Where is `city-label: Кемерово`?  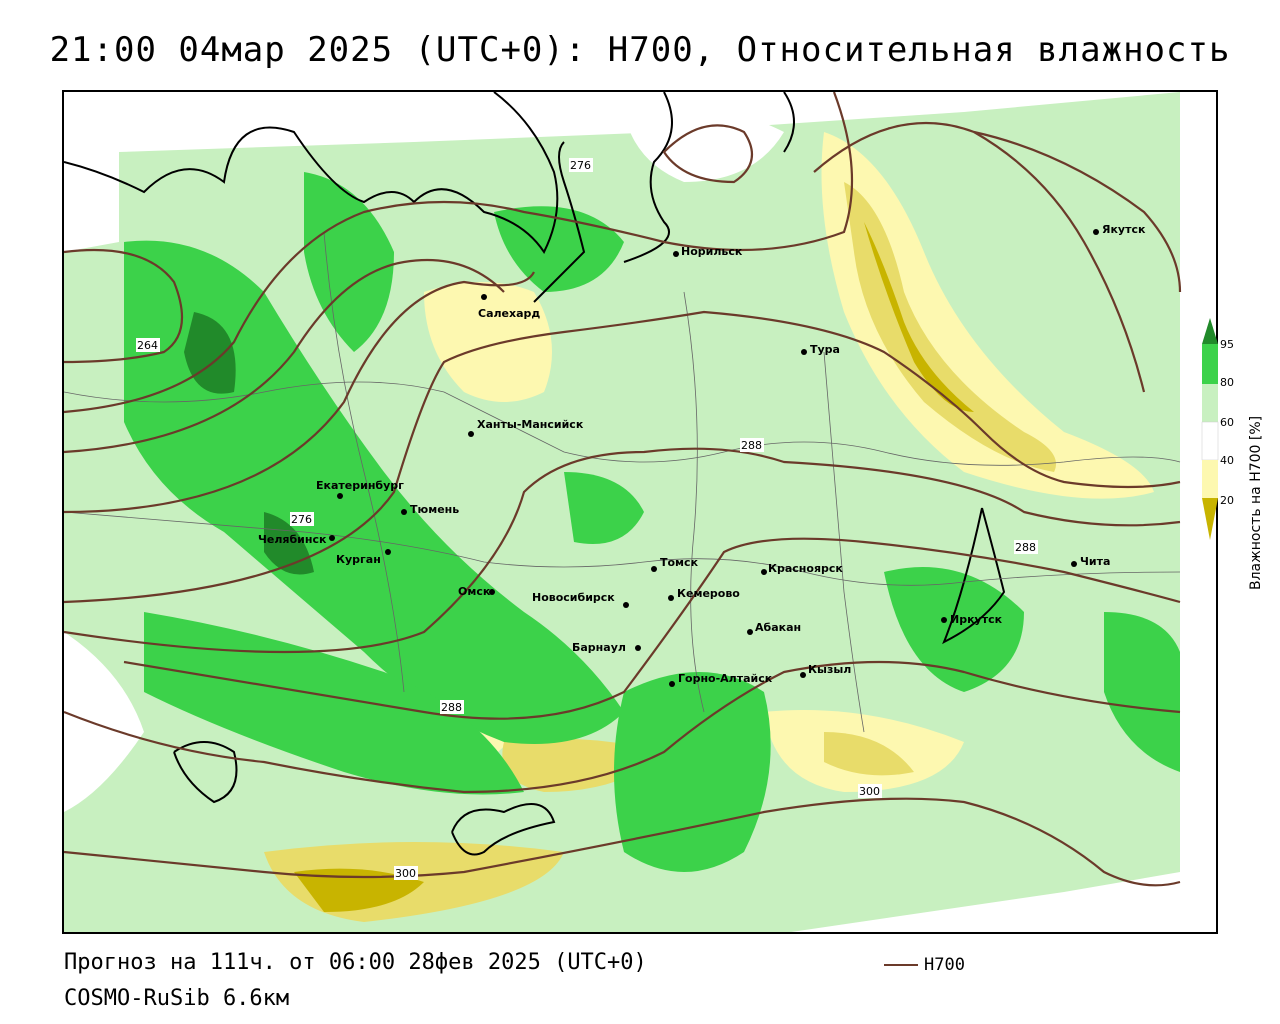 city-label: Кемерово is located at coordinates (708, 593).